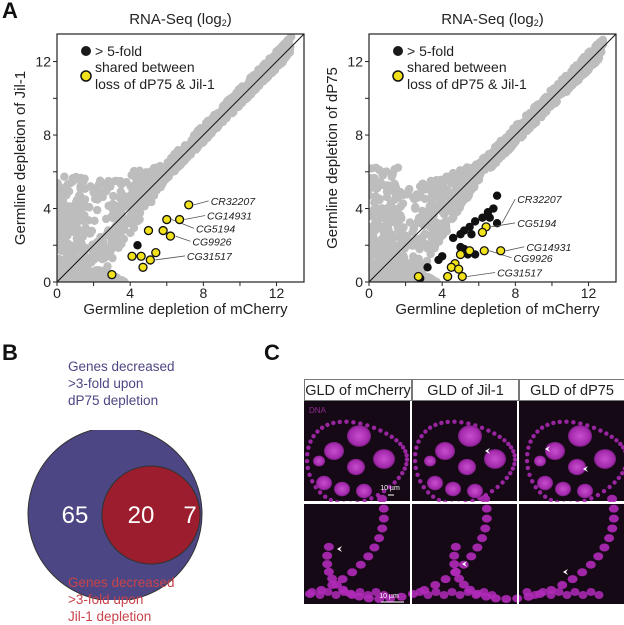  What do you see at coordinates (47, 282) in the screenshot?
I see `y-tick-label: 0` at bounding box center [47, 282].